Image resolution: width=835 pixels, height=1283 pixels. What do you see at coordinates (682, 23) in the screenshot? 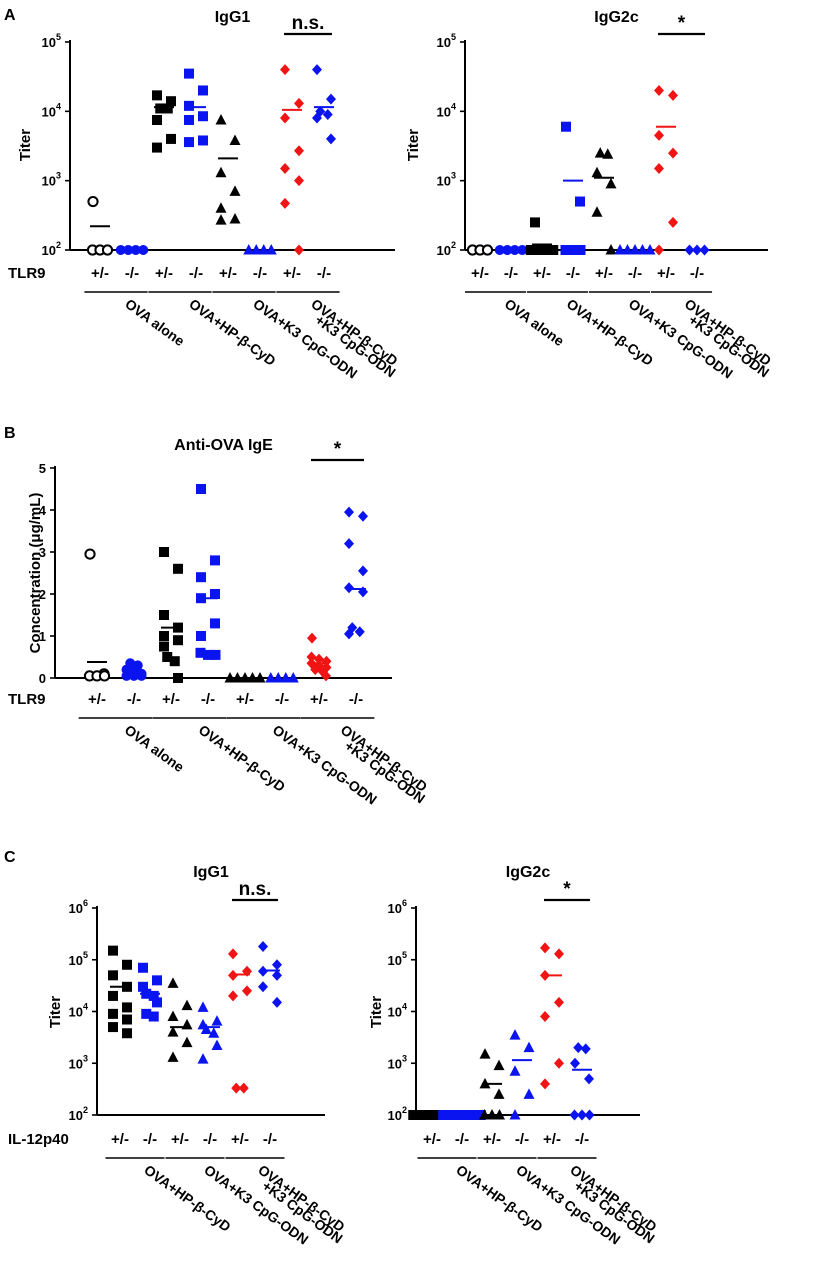
I see `significance-label: *` at bounding box center [682, 23].